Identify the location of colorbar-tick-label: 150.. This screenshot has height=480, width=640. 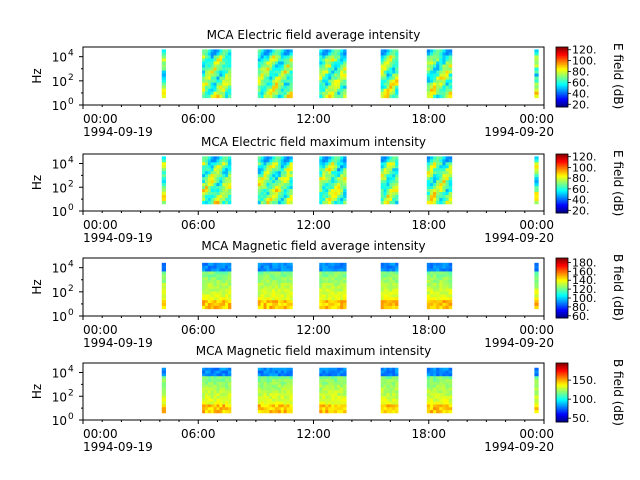
(584, 380).